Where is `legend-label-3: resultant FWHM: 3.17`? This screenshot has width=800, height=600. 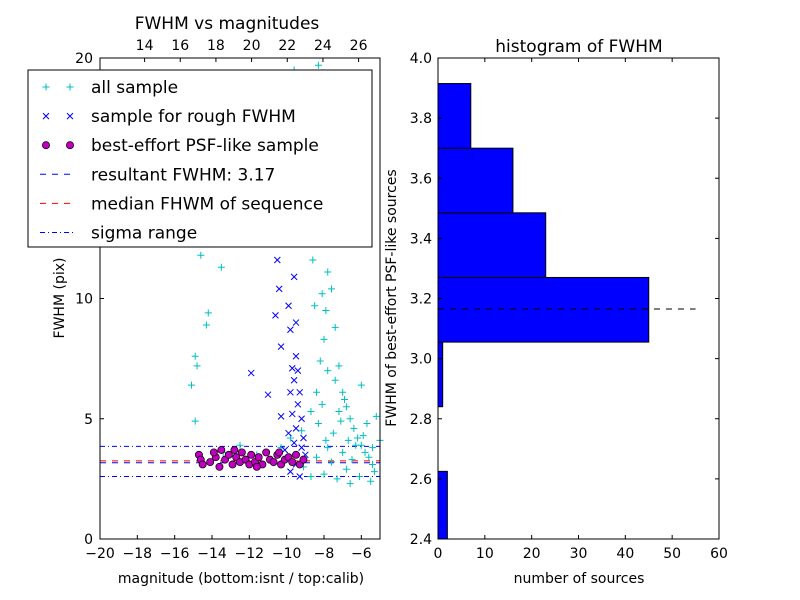 legend-label-3: resultant FWHM: 3.17 is located at coordinates (183, 175).